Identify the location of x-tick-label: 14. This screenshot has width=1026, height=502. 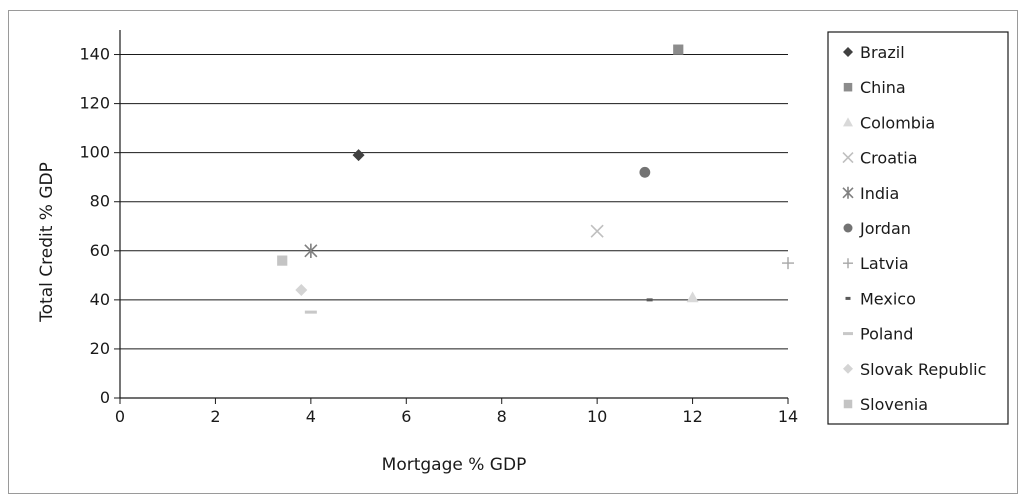
(788, 416).